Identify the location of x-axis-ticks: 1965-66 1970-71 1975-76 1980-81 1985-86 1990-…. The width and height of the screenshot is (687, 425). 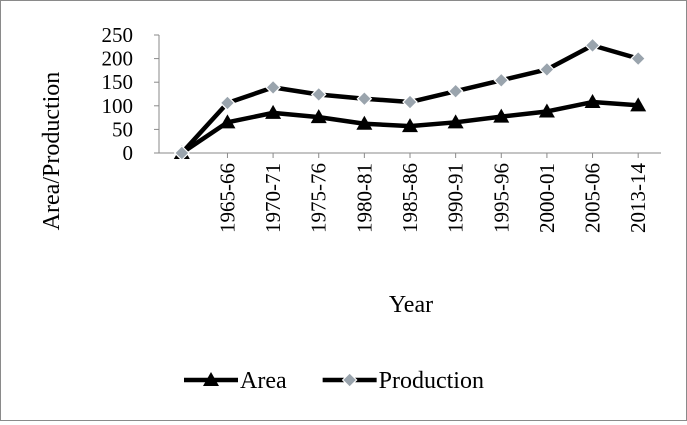
(415, 193).